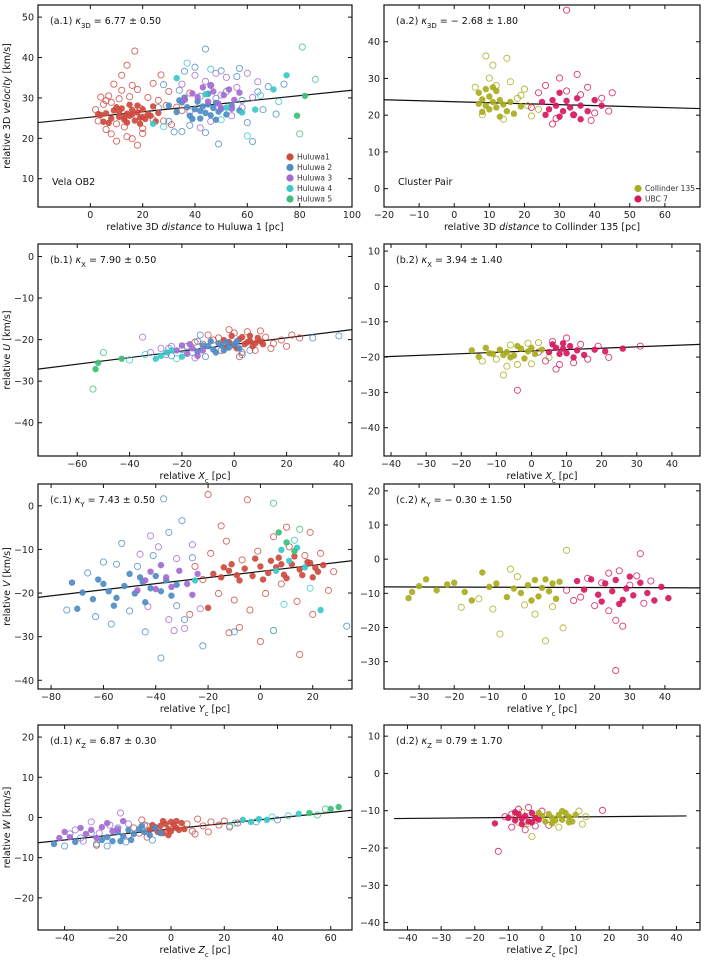  Describe the element at coordinates (290, 167) in the screenshot. I see `legend-marker` at that location.